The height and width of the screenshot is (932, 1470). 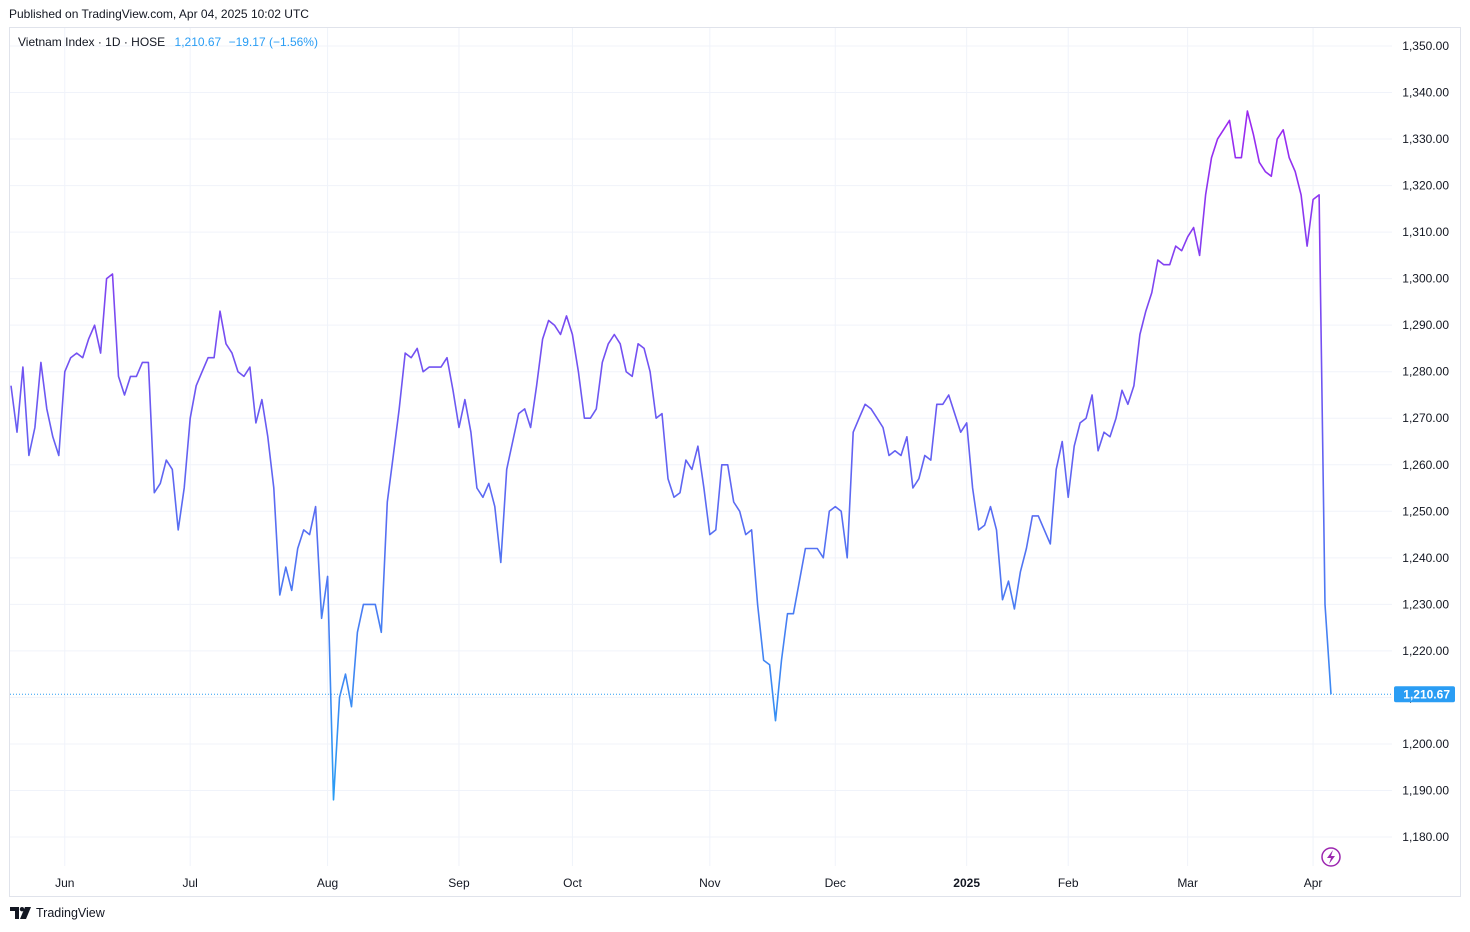 What do you see at coordinates (1425, 744) in the screenshot?
I see `y-tick-label: 1,200.00` at bounding box center [1425, 744].